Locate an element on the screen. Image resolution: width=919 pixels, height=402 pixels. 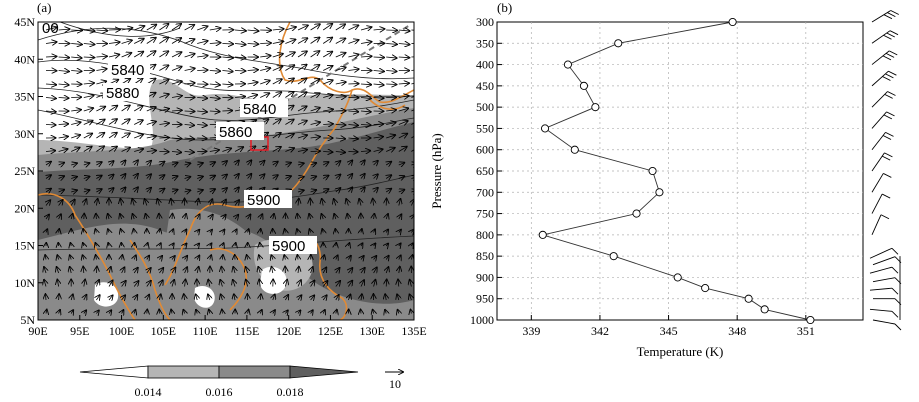
panel-b-label: (b) is located at coordinates (504, 7).